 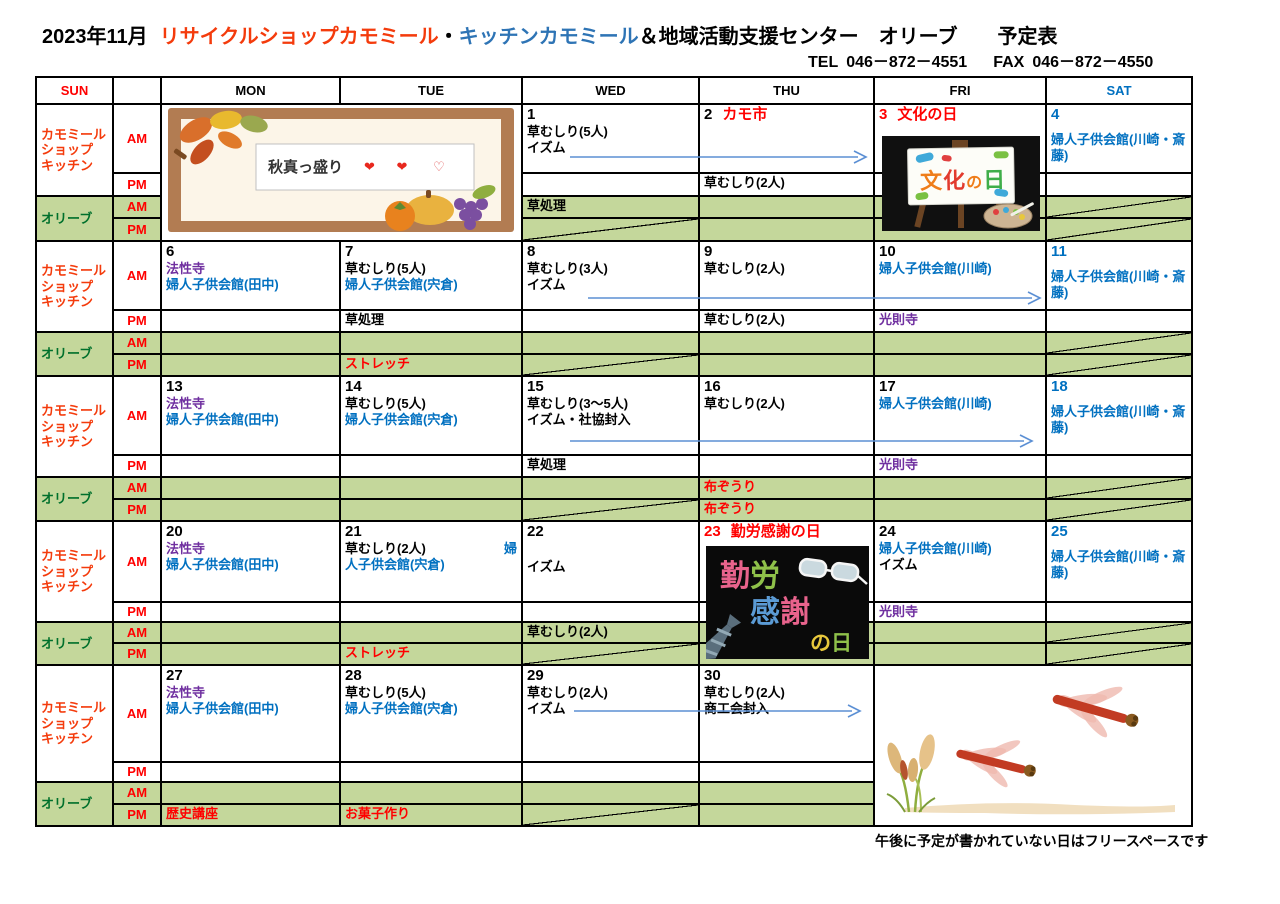 What do you see at coordinates (186, 403) in the screenshot?
I see `entry: 法性寺` at bounding box center [186, 403].